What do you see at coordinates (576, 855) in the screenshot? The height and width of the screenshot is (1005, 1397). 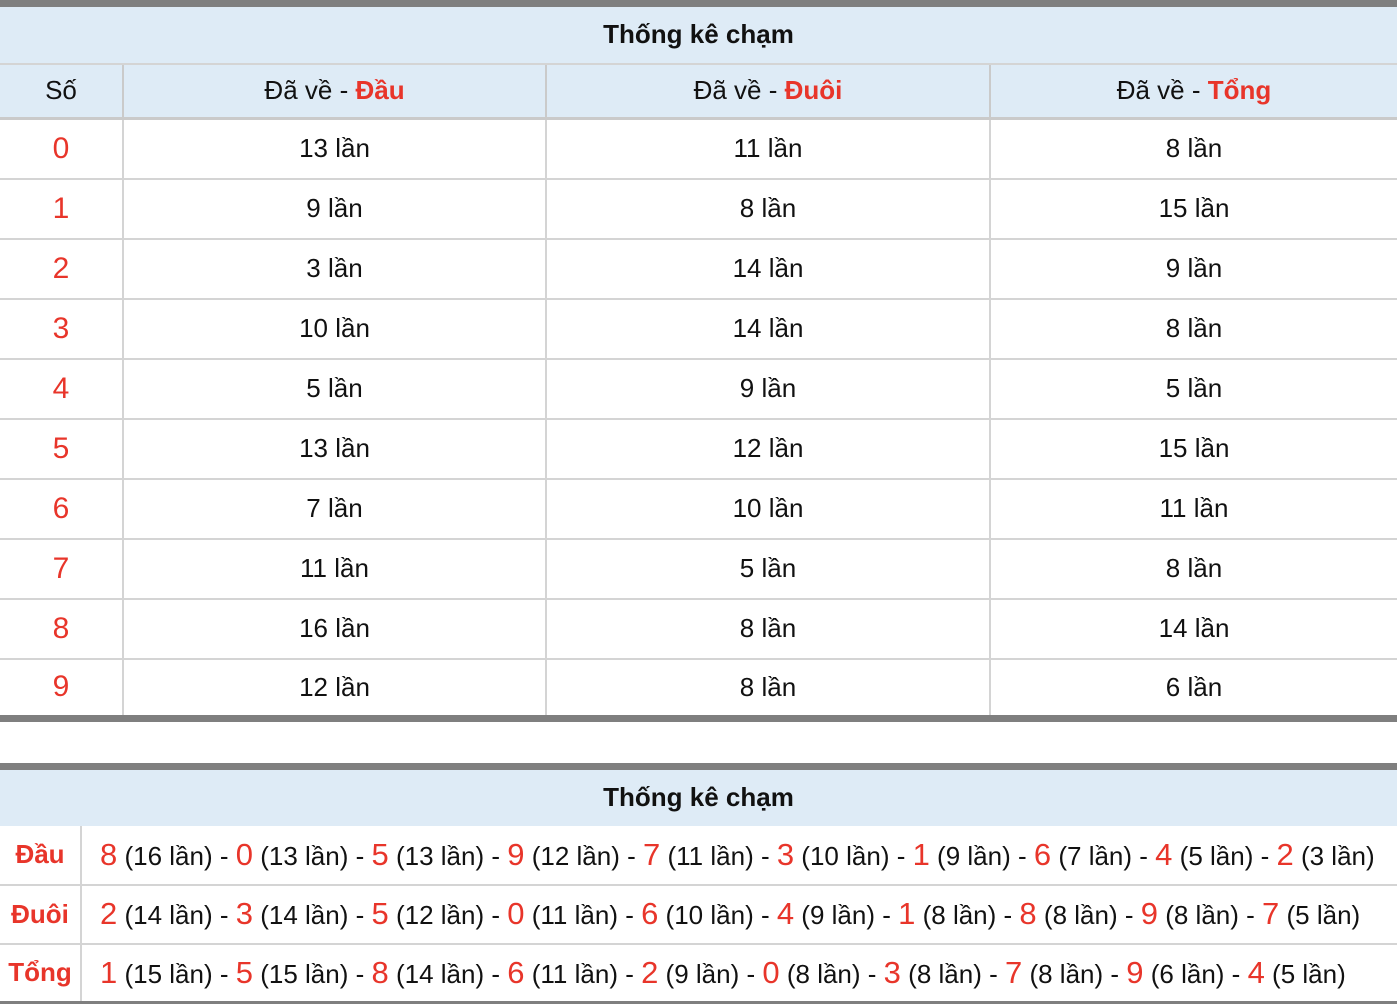 I see `count: 12 lần` at bounding box center [576, 855].